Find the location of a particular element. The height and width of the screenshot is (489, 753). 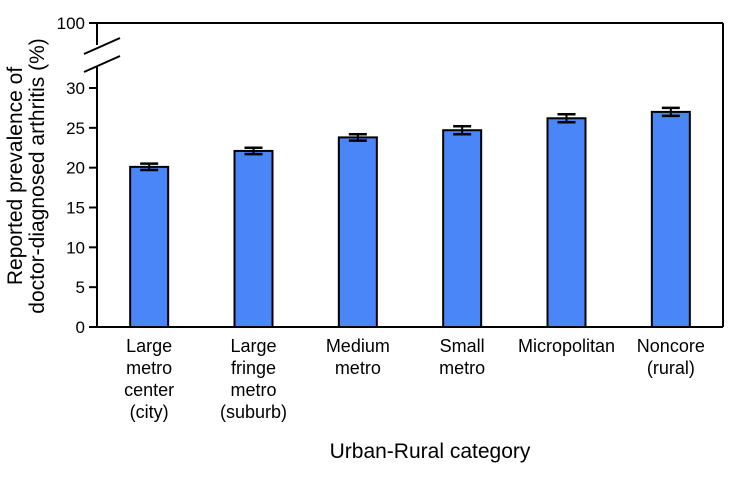

y-axis-title: Reported prevalence of is located at coordinates (15, 176).